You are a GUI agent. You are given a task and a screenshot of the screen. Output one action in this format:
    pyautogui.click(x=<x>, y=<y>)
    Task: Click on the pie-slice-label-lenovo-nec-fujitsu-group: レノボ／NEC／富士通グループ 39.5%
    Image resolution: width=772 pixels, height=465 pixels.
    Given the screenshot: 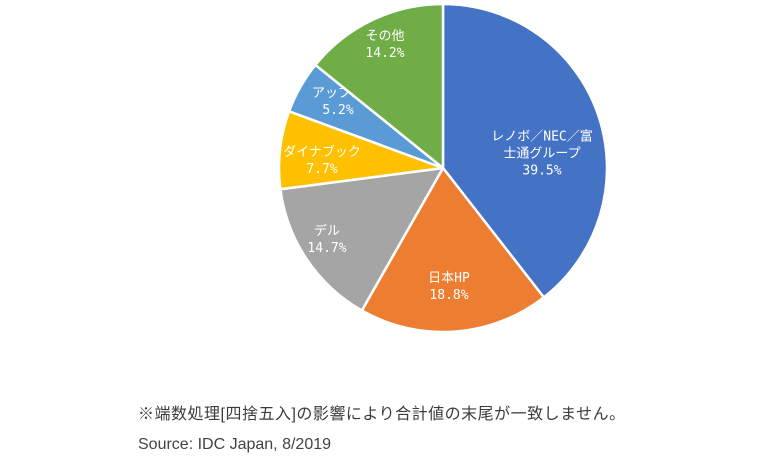 What is the action you would take?
    pyautogui.click(x=541, y=154)
    